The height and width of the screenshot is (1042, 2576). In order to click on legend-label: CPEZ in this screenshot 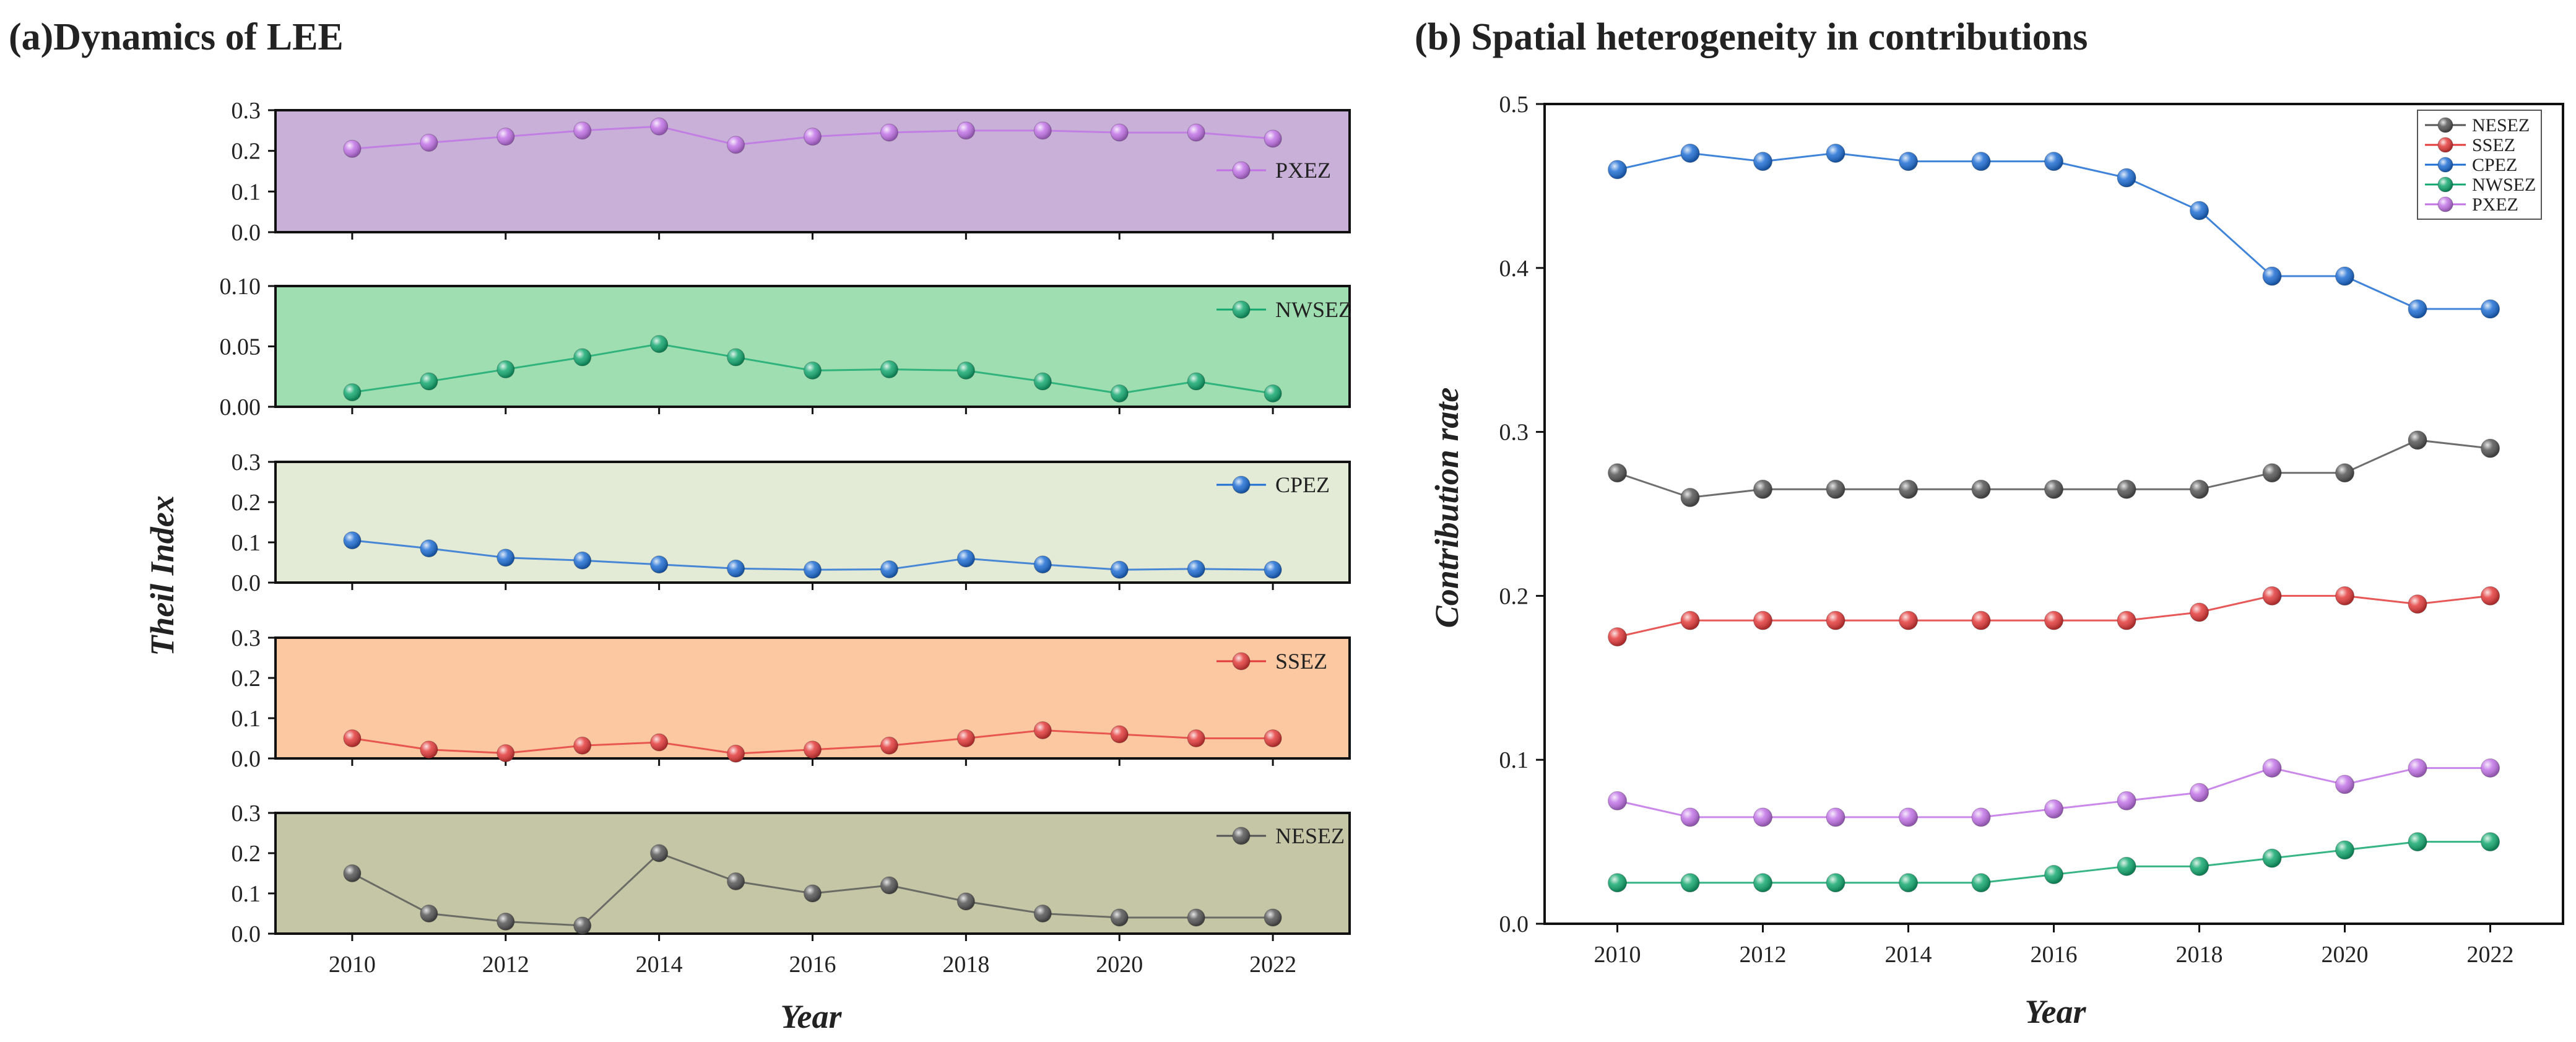, I will do `click(2494, 165)`.